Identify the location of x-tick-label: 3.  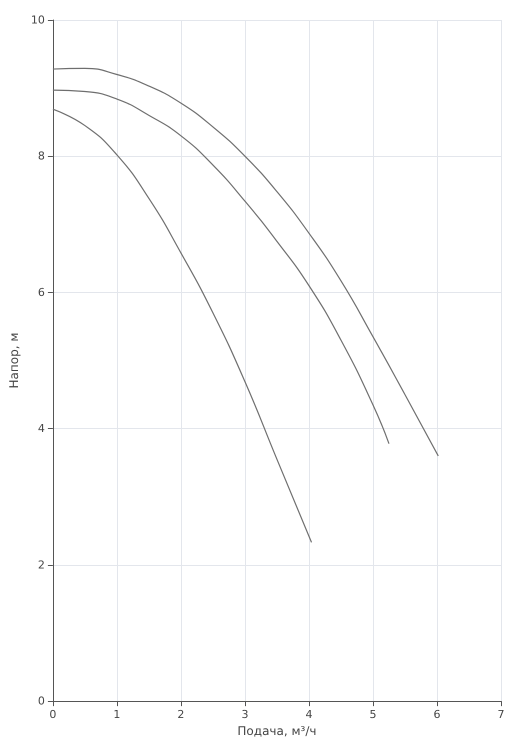
(244, 715).